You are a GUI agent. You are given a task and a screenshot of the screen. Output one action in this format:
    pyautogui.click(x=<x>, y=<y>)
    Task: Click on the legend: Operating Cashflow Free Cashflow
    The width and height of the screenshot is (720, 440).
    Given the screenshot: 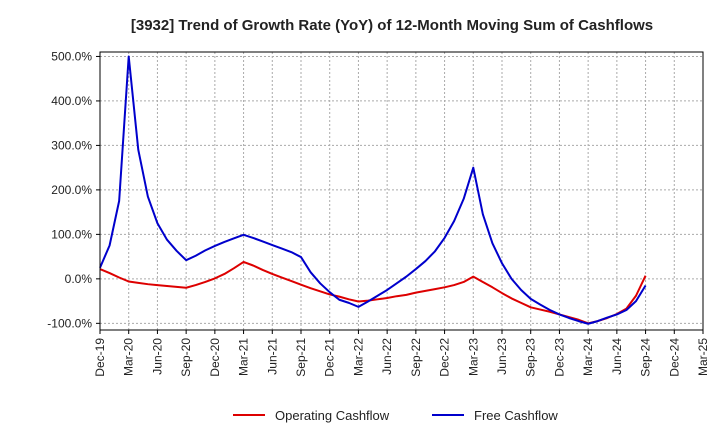 What is the action you would take?
    pyautogui.click(x=395, y=415)
    